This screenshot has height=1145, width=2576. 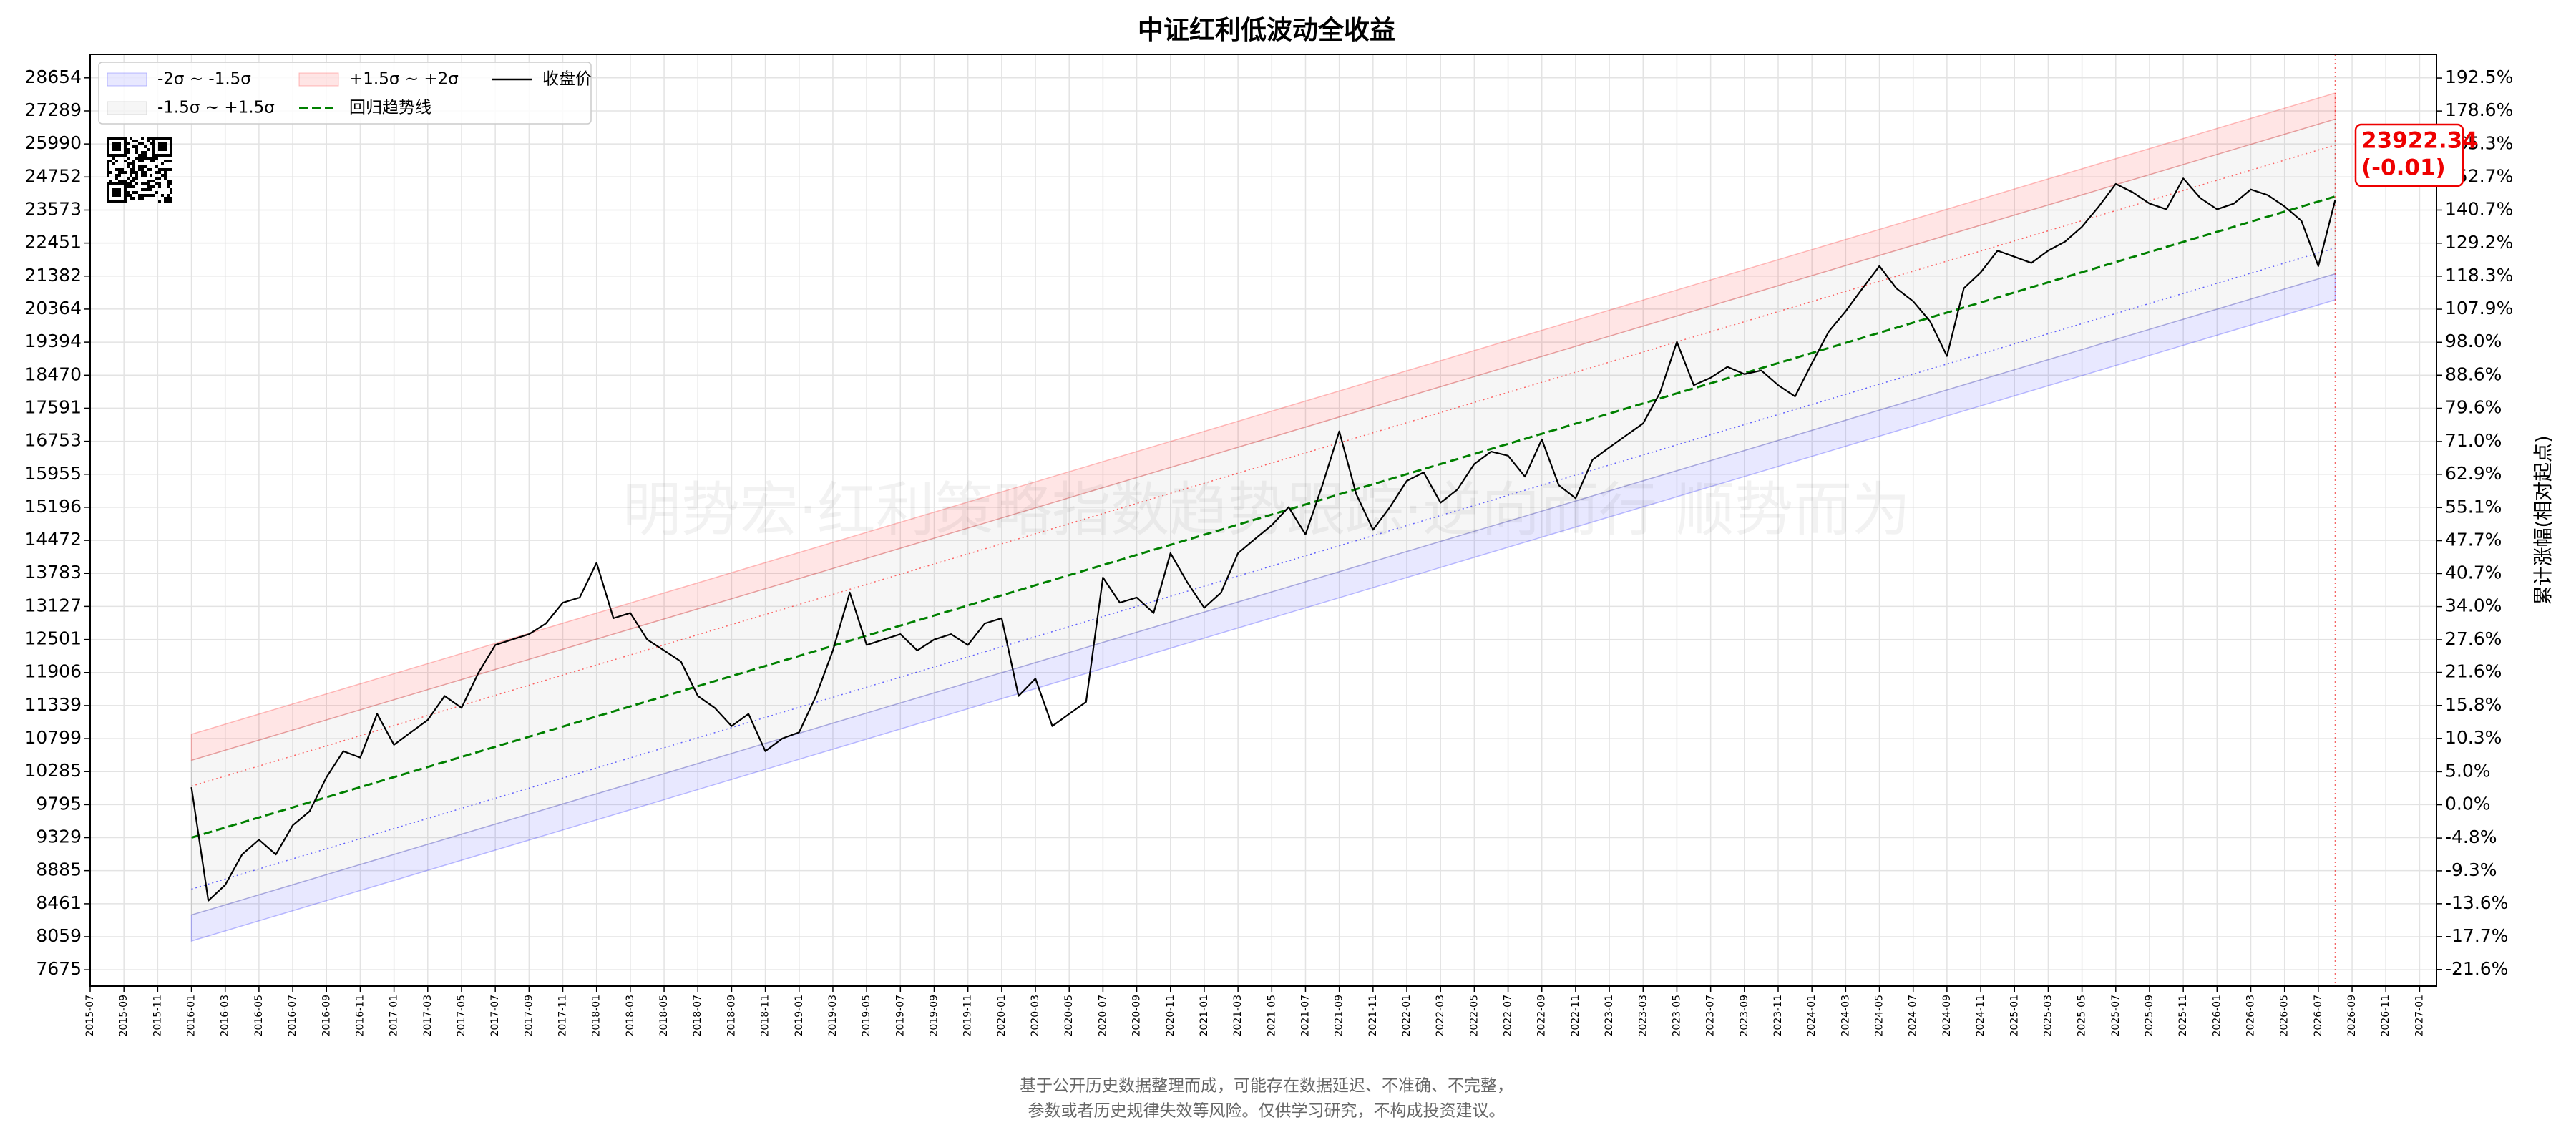 What do you see at coordinates (2468, 770) in the screenshot?
I see `y2-tick-label: 5.0%` at bounding box center [2468, 770].